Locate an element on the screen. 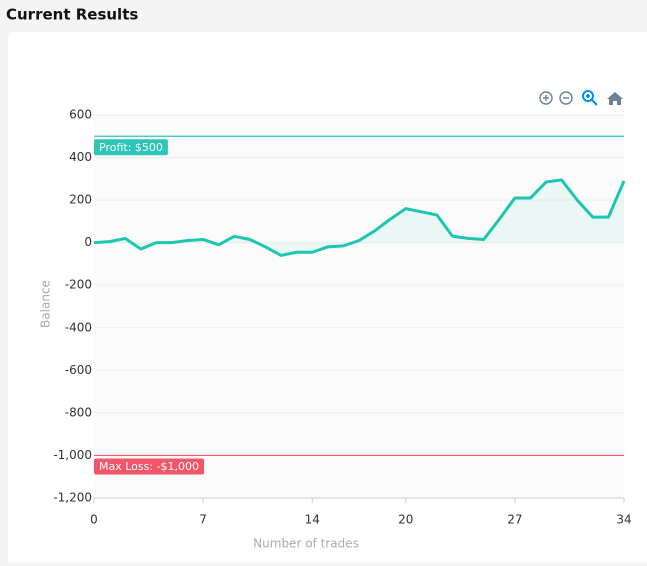 The image size is (647, 566). reset is located at coordinates (615, 98).